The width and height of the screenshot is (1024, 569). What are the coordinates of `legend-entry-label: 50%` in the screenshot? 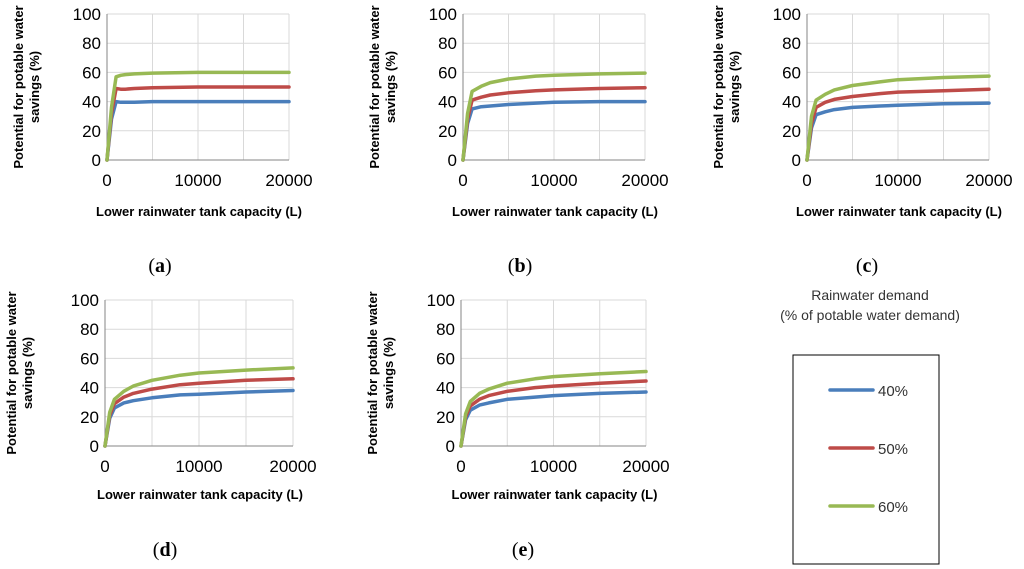 It's located at (893, 449).